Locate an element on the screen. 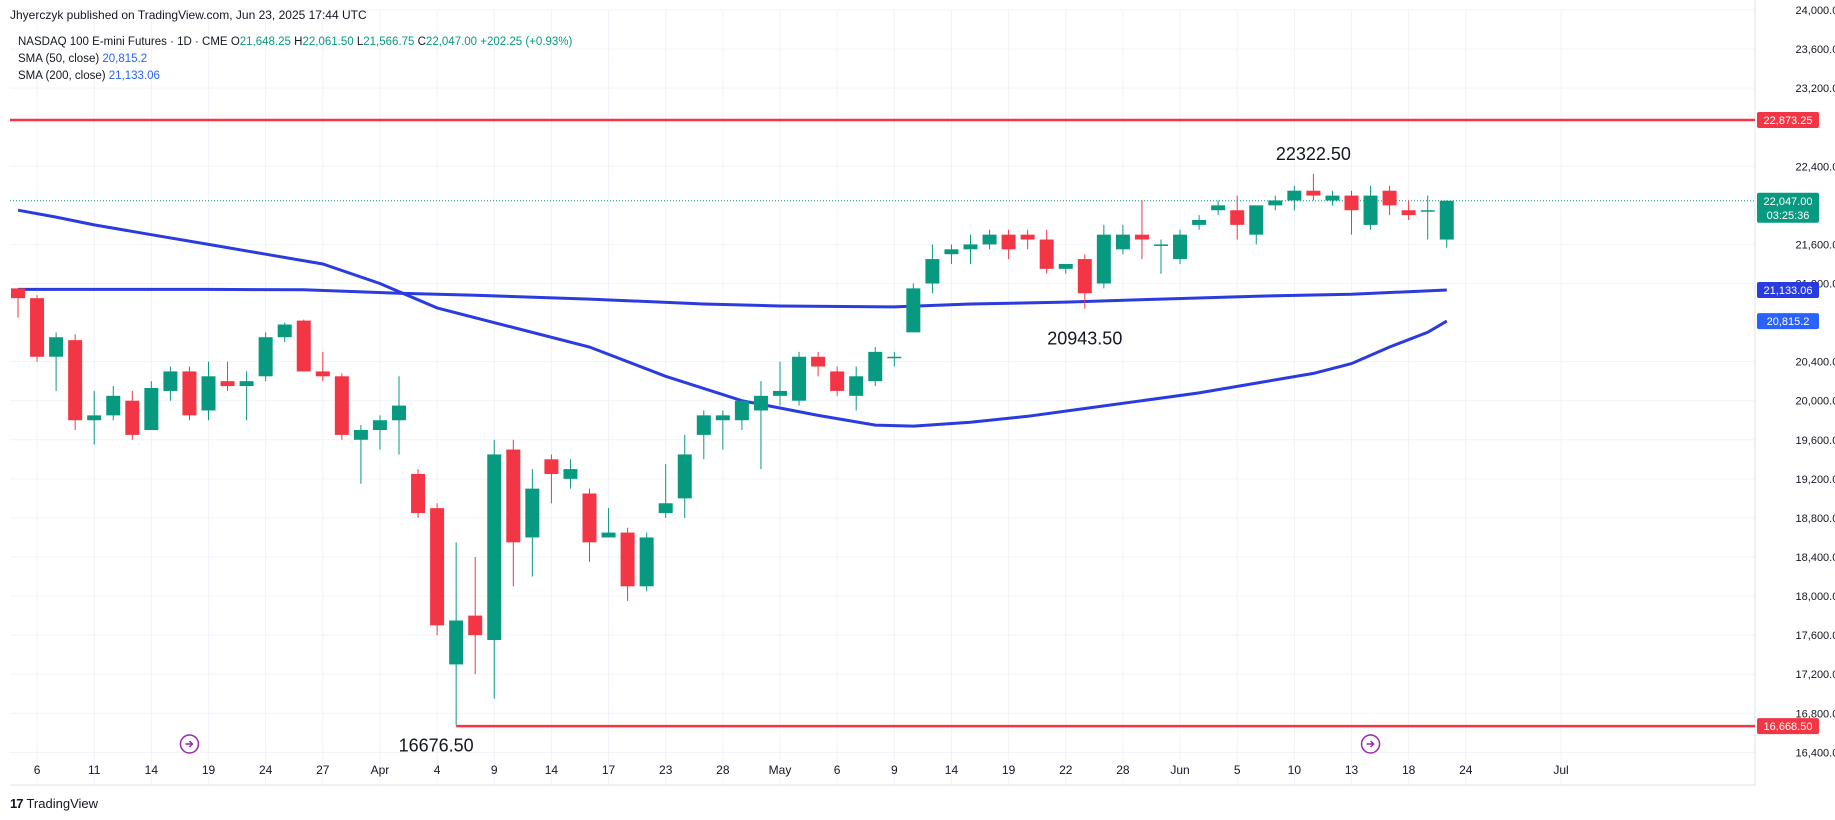 The height and width of the screenshot is (820, 1835). sma200-value: 21,133.06 is located at coordinates (134, 76).